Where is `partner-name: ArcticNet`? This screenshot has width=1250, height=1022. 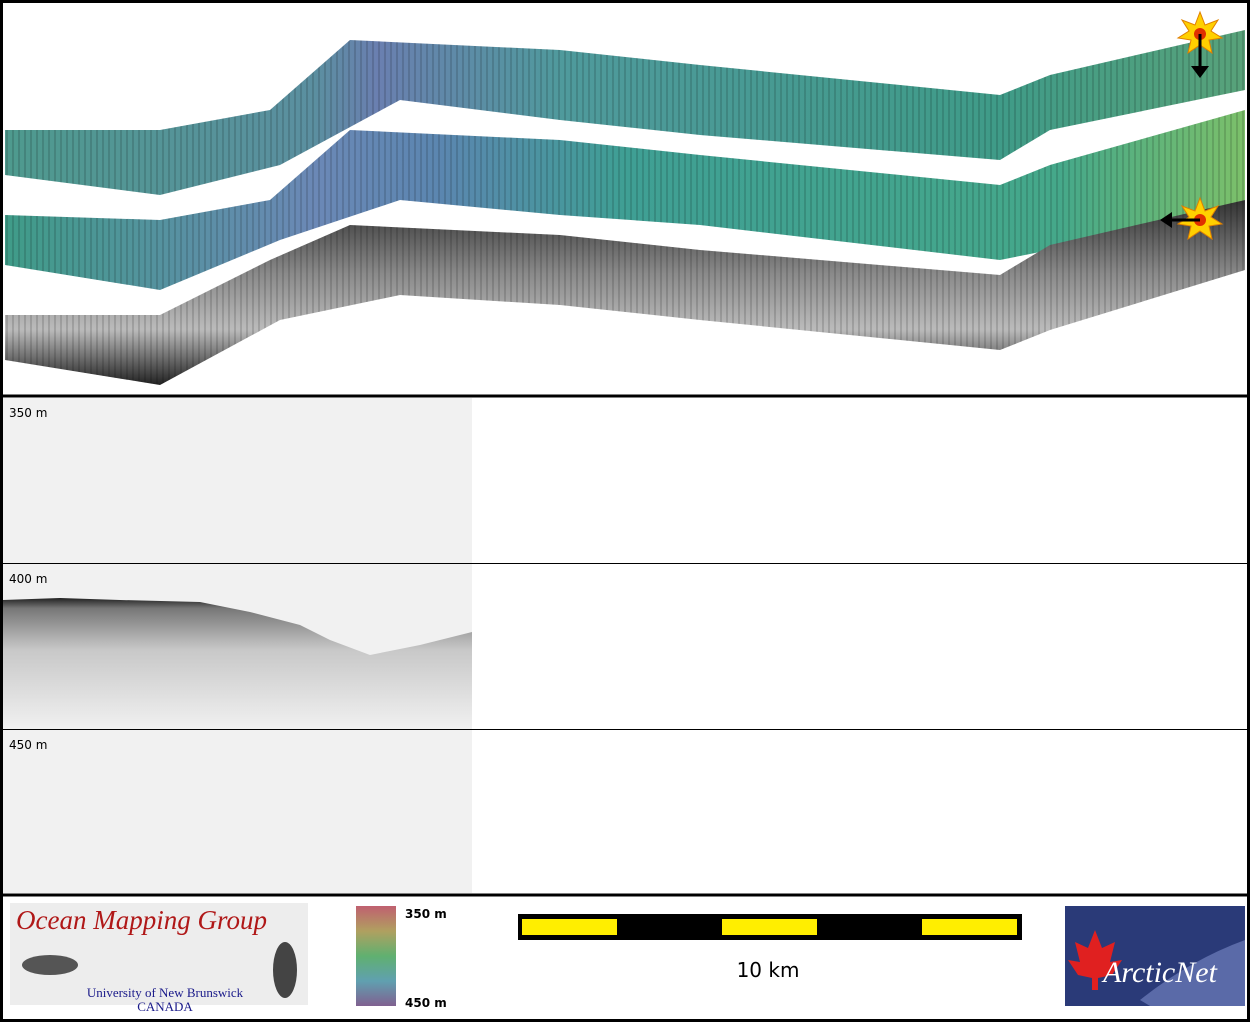
partner-name: ArcticNet is located at coordinates (1159, 972).